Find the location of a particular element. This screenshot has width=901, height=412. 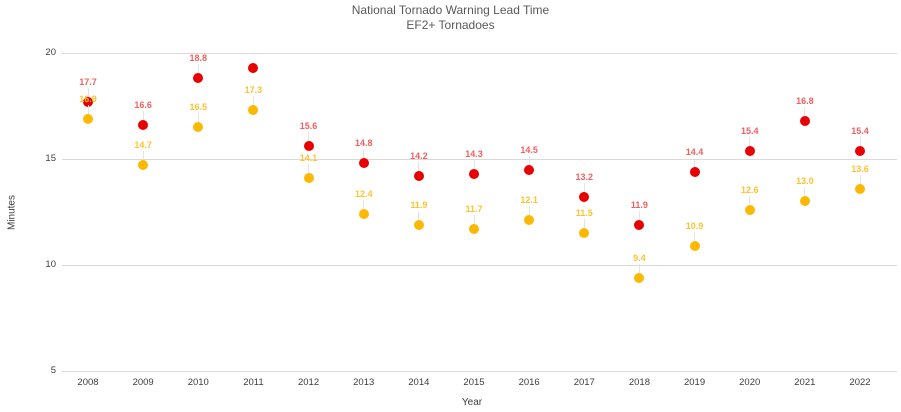

data-point-label: 16.9 is located at coordinates (88, 98).